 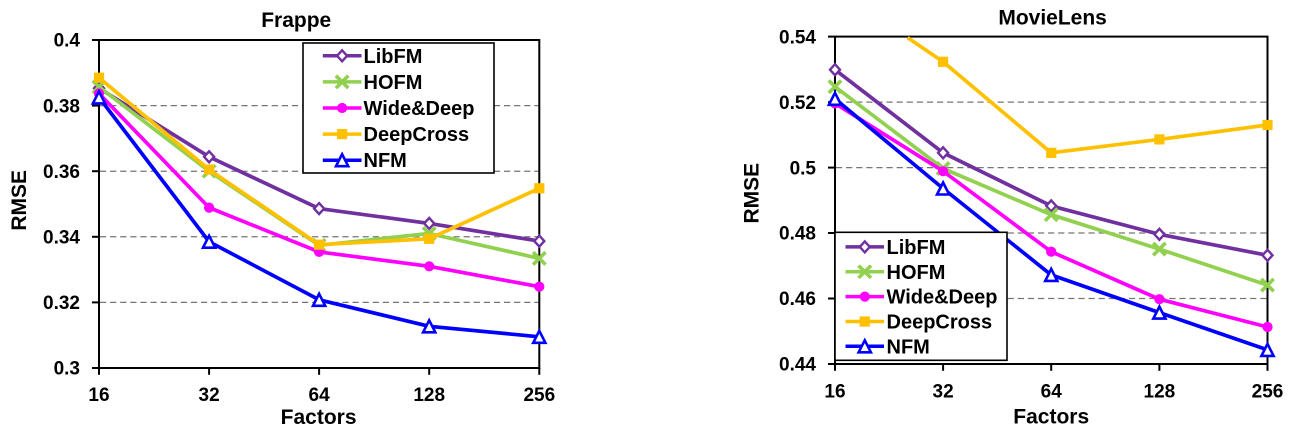 I want to click on svg-text: 0.36, so click(x=61, y=172).